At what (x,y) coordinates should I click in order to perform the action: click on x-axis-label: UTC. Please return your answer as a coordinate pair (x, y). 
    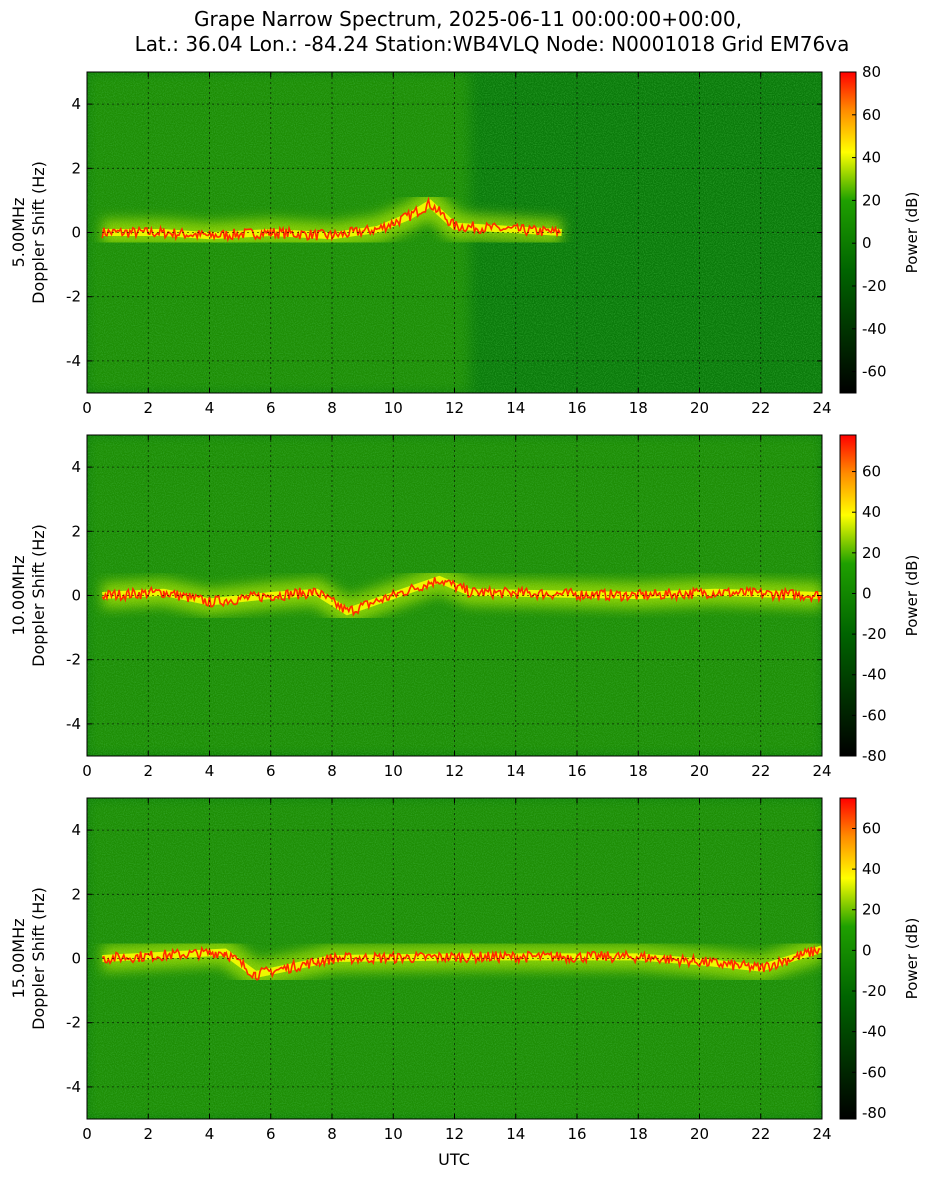
    Looking at the image, I should click on (454, 1159).